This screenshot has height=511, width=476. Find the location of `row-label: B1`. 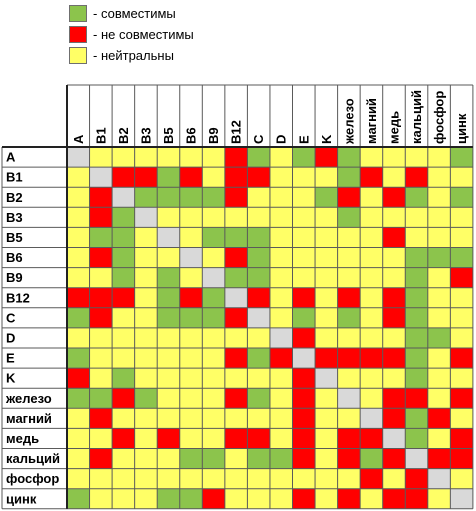

row-label: B1 is located at coordinates (14, 177).